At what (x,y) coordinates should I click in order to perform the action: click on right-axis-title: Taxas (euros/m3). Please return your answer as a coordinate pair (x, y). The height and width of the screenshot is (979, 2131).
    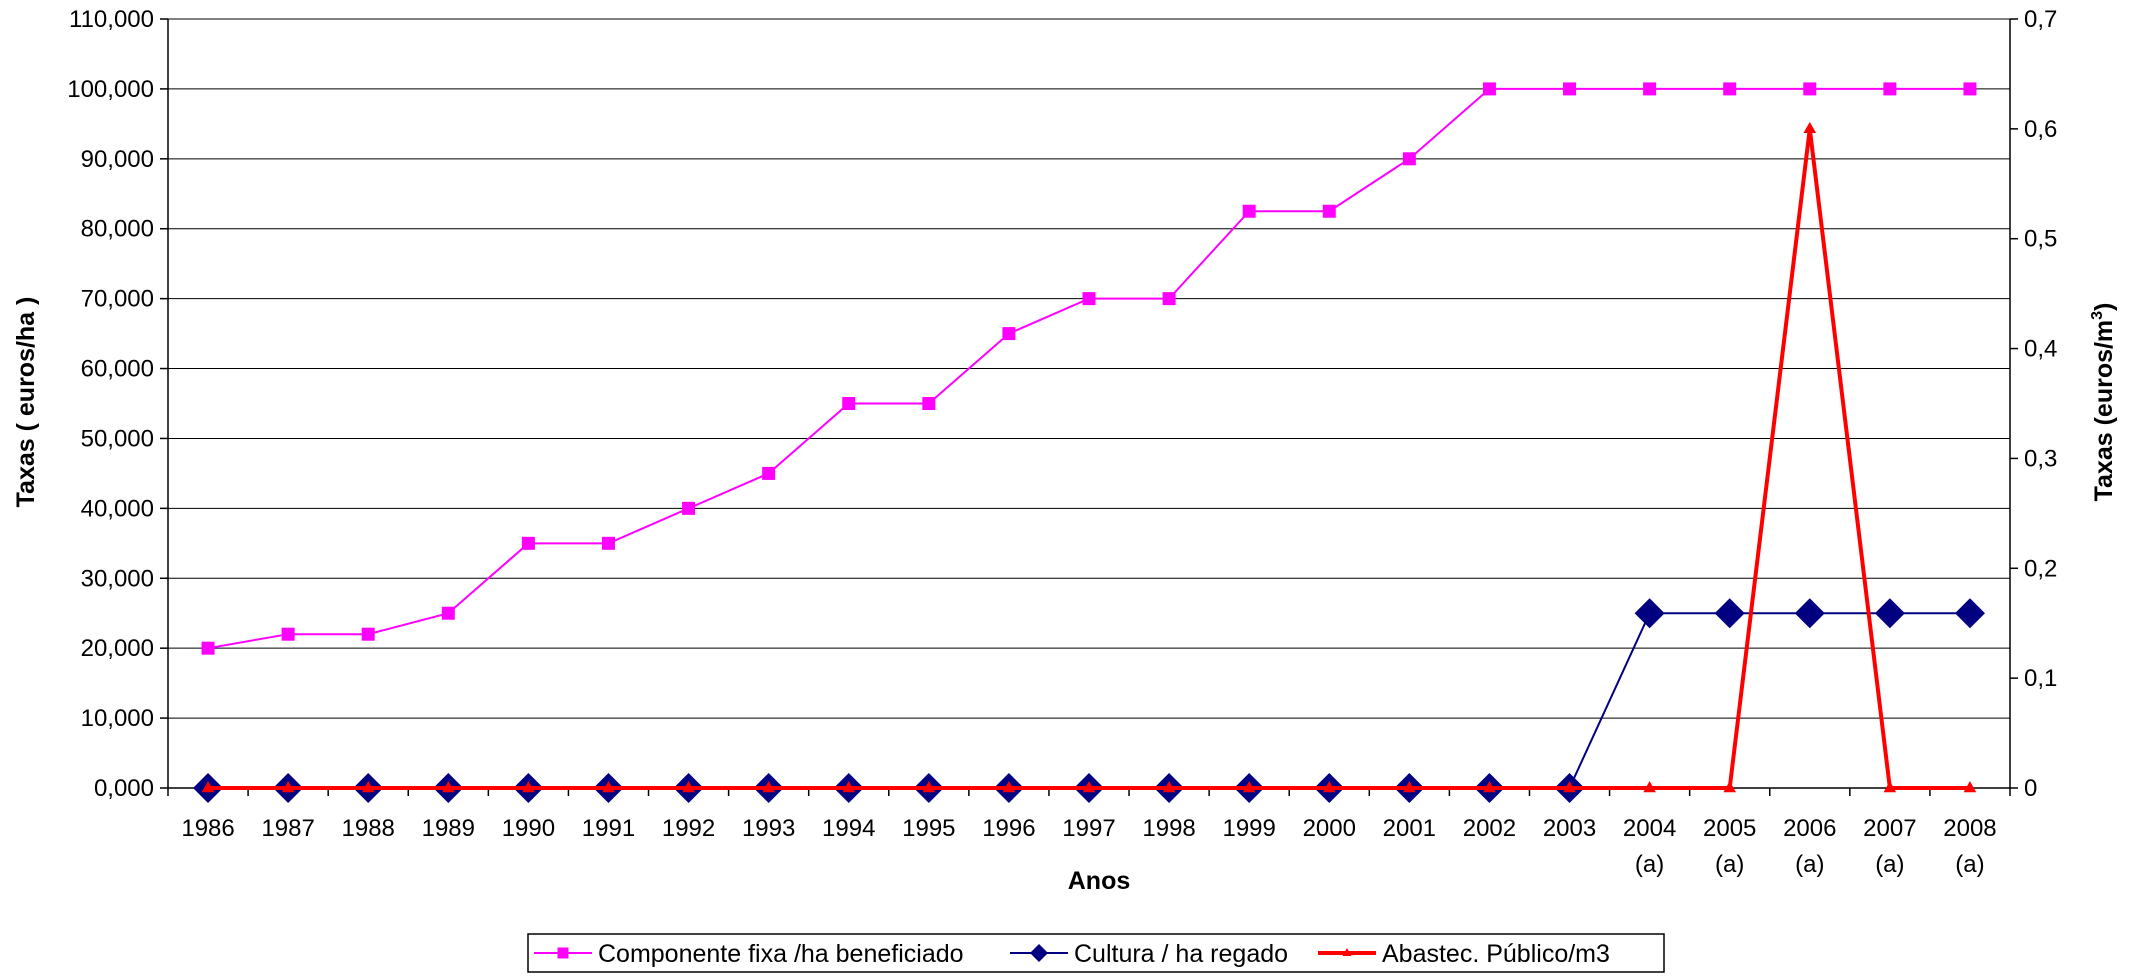
    Looking at the image, I should click on (2103, 402).